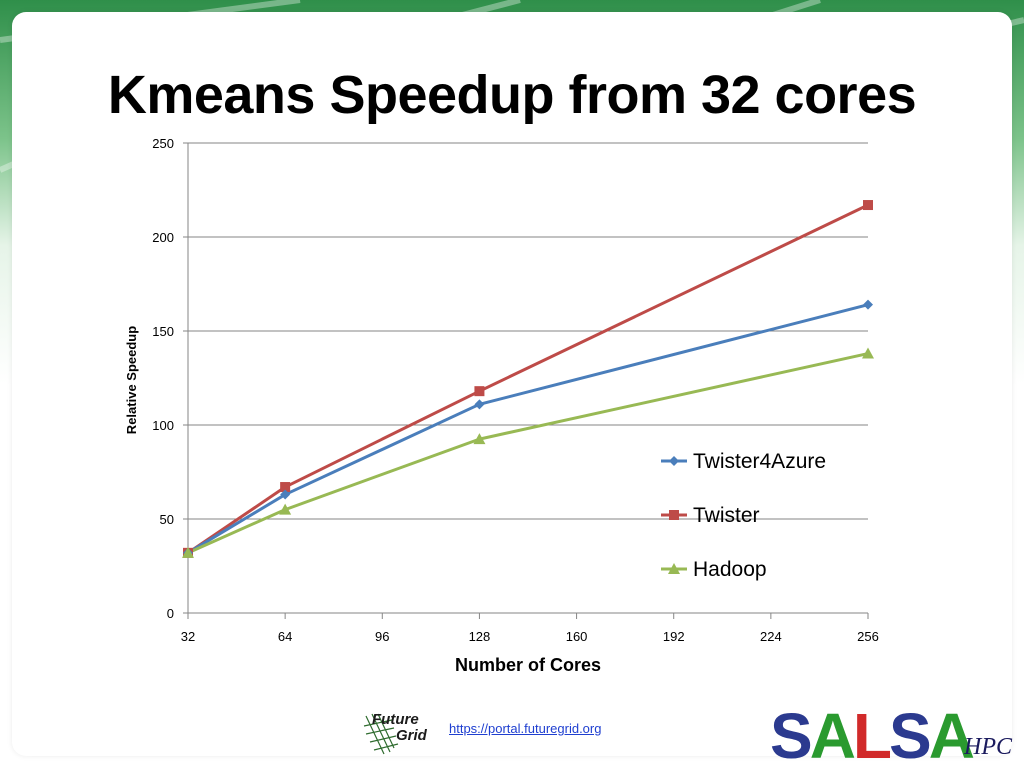  I want to click on x-tick-label: 256, so click(868, 636).